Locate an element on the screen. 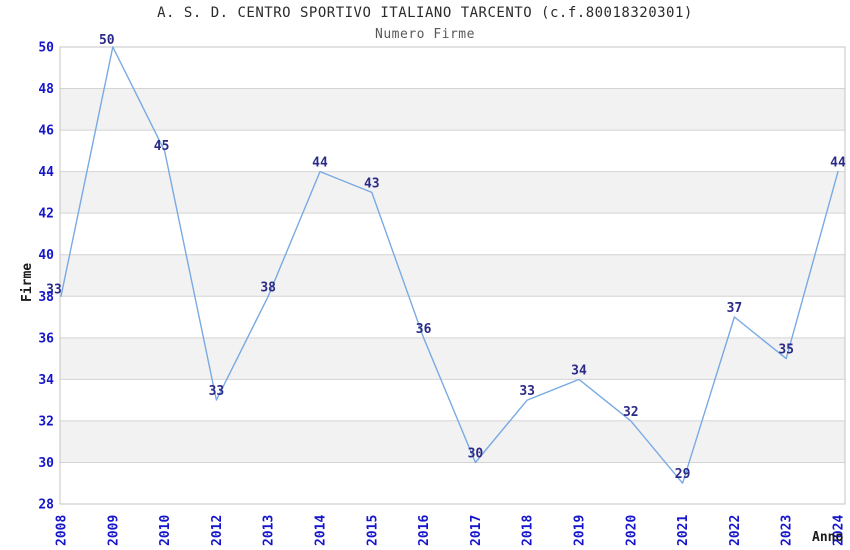 Image resolution: width=850 pixels, height=550 pixels. x-tick-label: 2008 is located at coordinates (62, 530).